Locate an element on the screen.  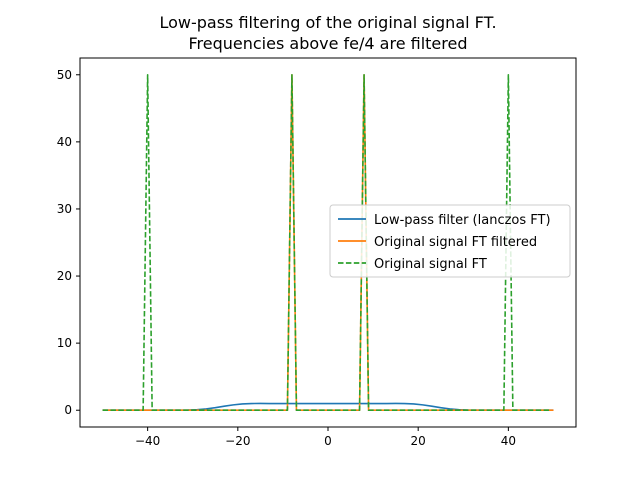
legend-box is located at coordinates (450, 241).